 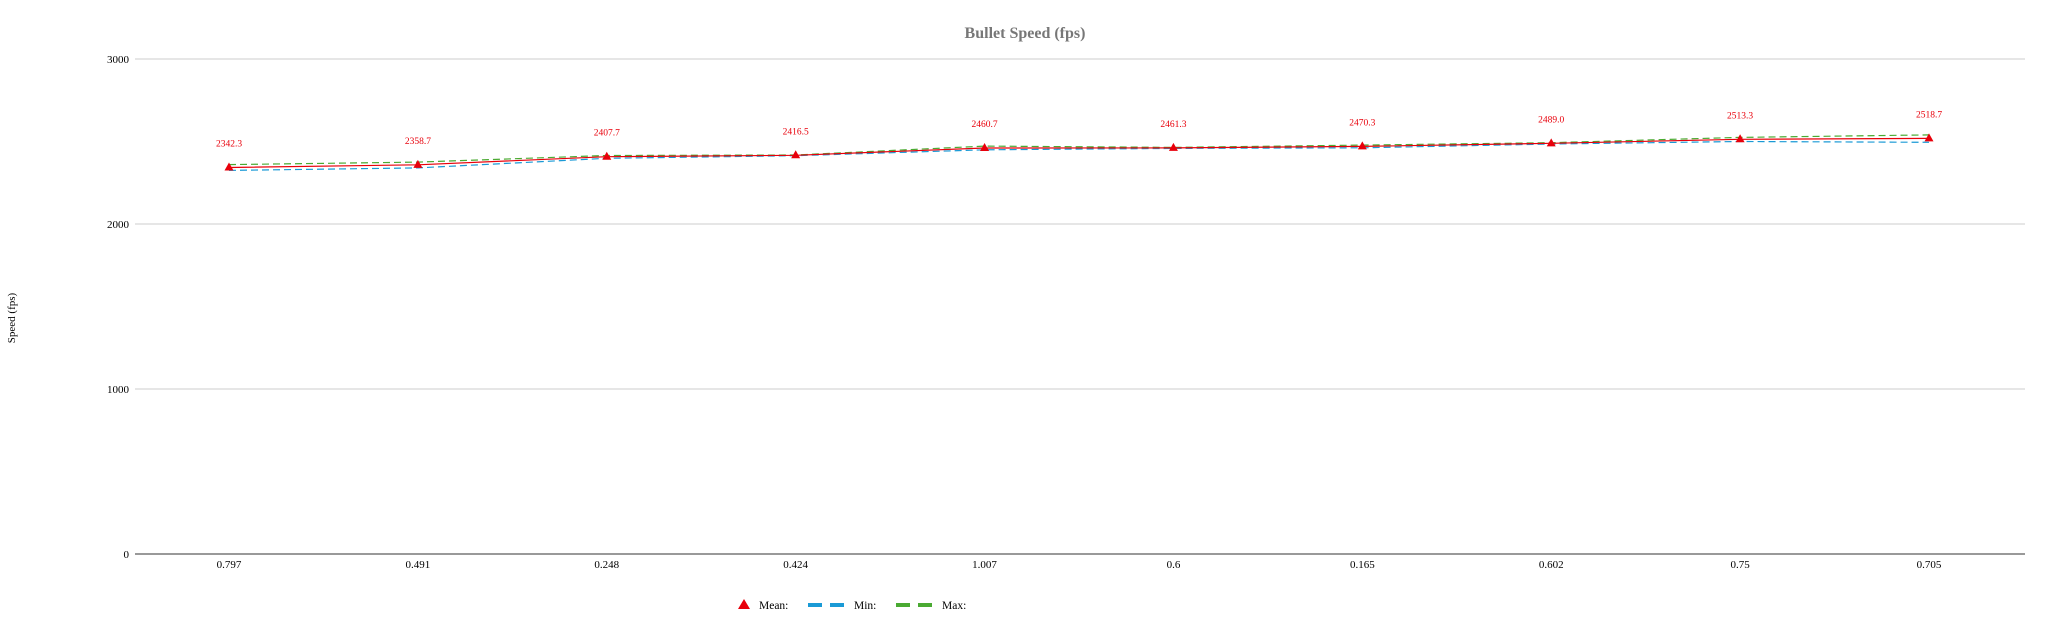 I want to click on y-axis-ticks: 0 1000 2000 3000, so click(x=118, y=307).